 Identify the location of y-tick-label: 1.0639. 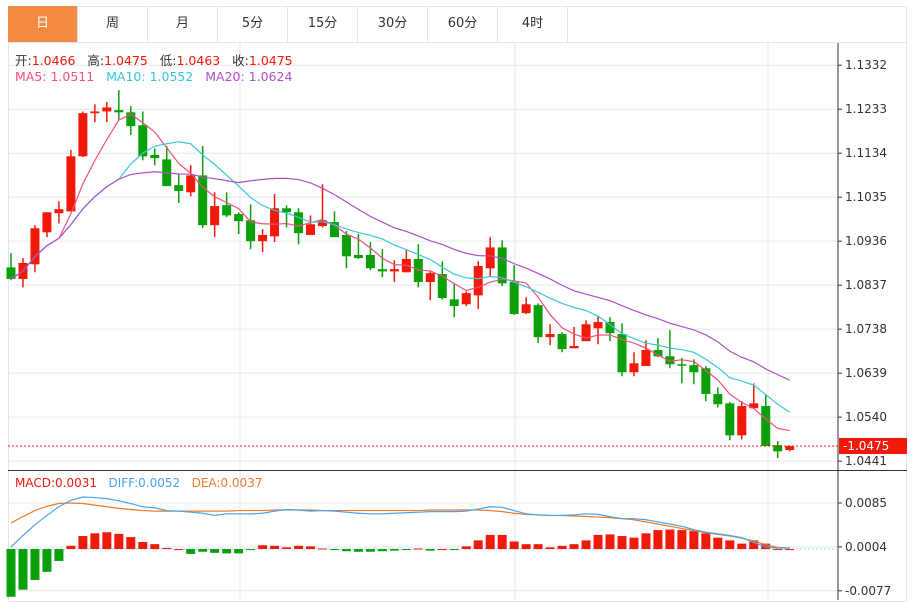
(866, 373).